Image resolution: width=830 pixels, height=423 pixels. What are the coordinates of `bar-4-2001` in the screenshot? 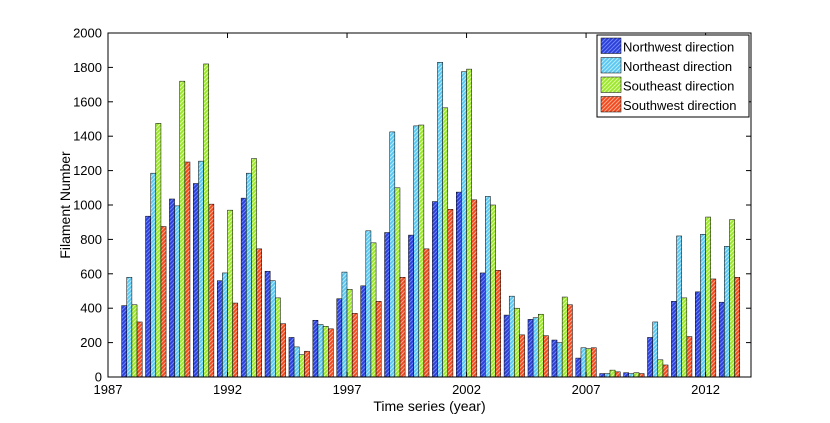 It's located at (450, 293).